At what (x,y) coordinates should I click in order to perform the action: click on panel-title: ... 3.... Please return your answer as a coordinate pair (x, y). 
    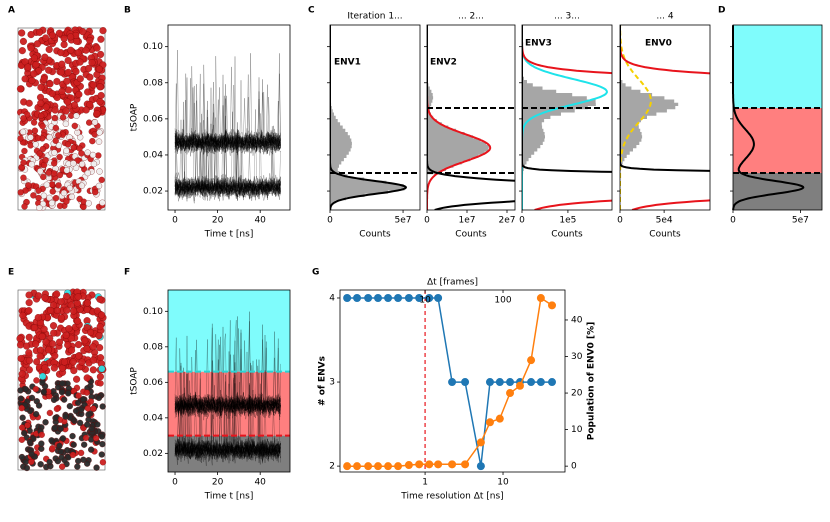
    Looking at the image, I should click on (567, 17).